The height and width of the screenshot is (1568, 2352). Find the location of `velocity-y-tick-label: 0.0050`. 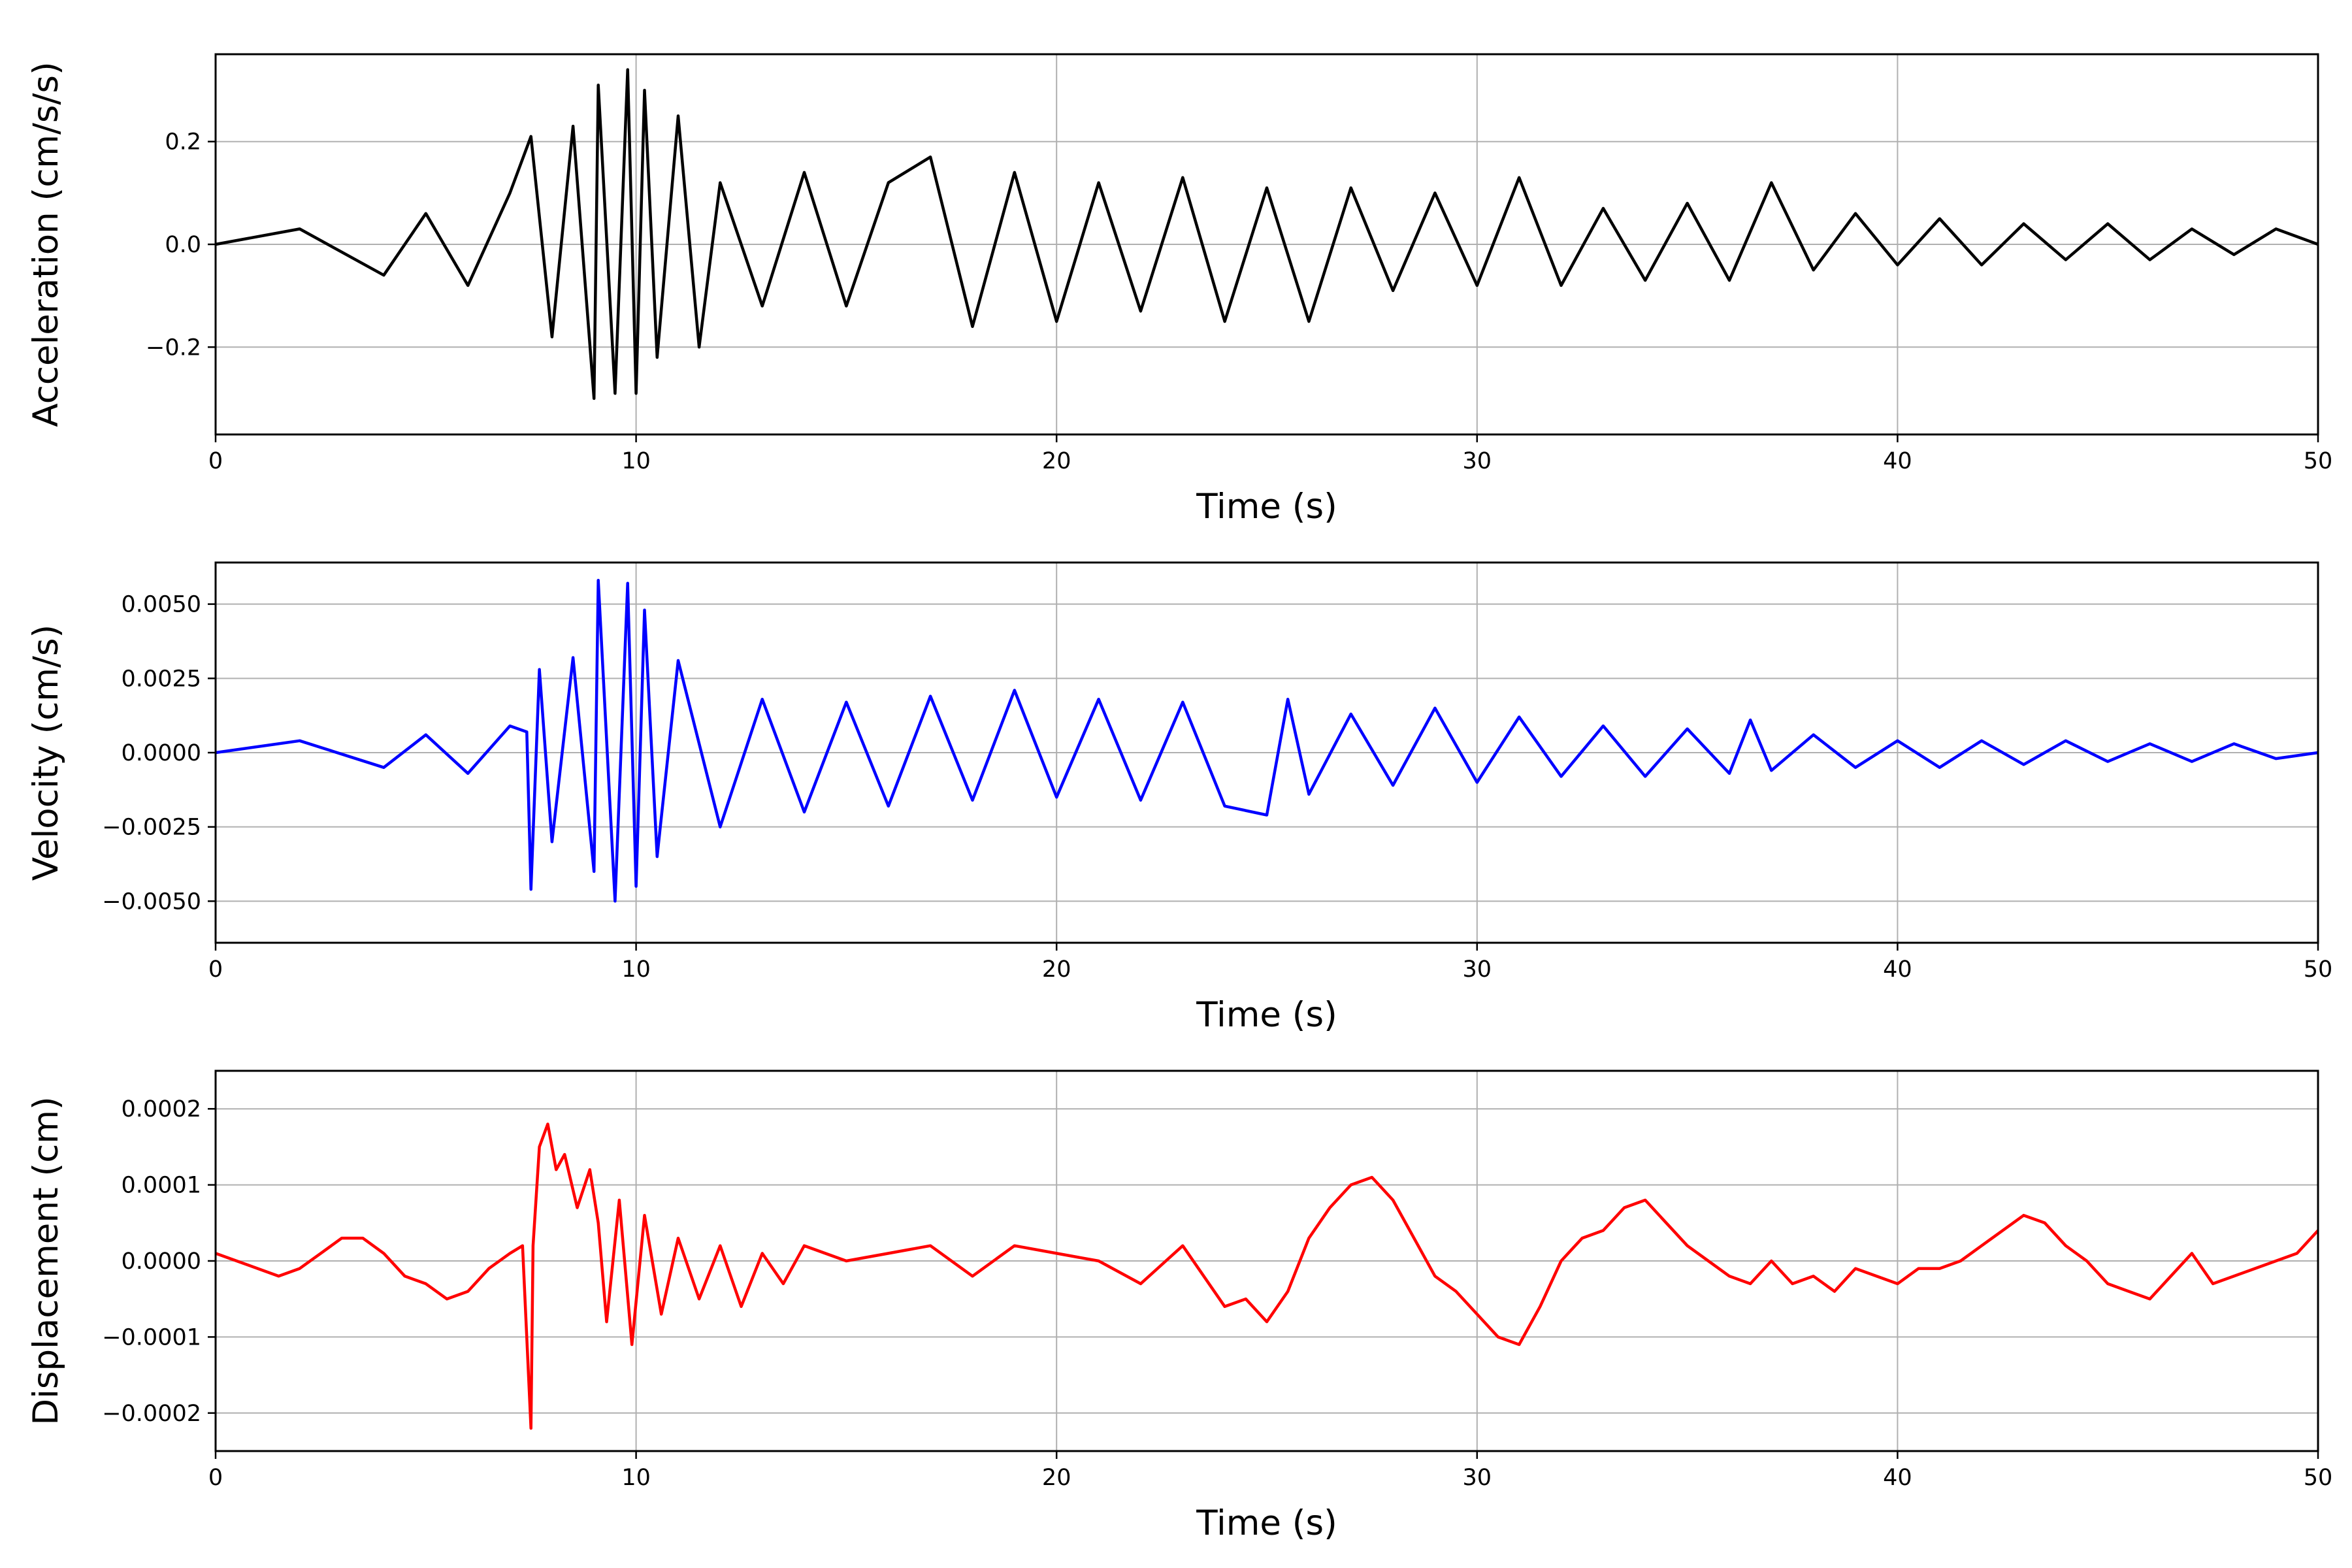

velocity-y-tick-label: 0.0050 is located at coordinates (161, 605).